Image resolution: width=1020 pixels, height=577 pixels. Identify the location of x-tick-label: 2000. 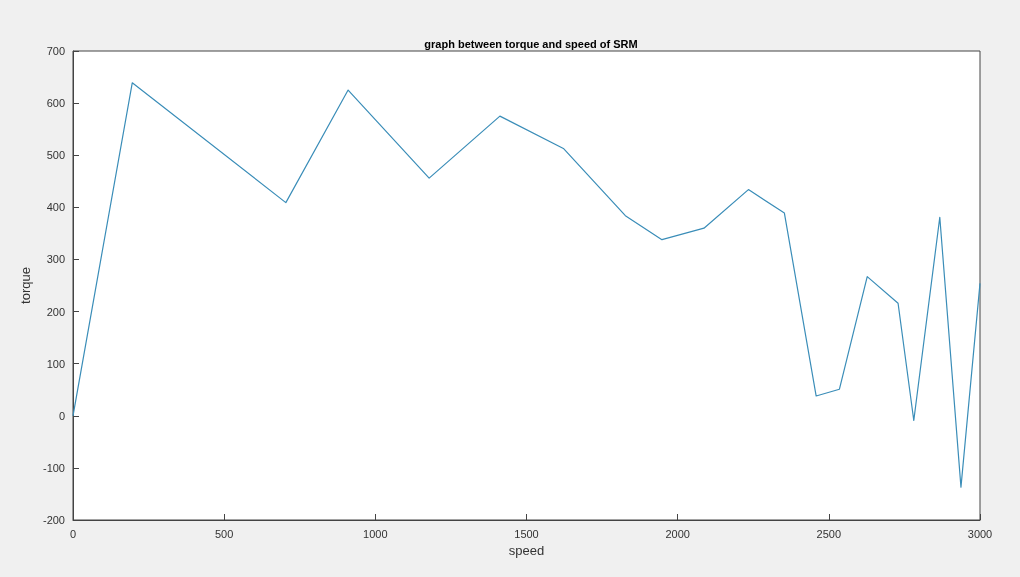
(677, 533).